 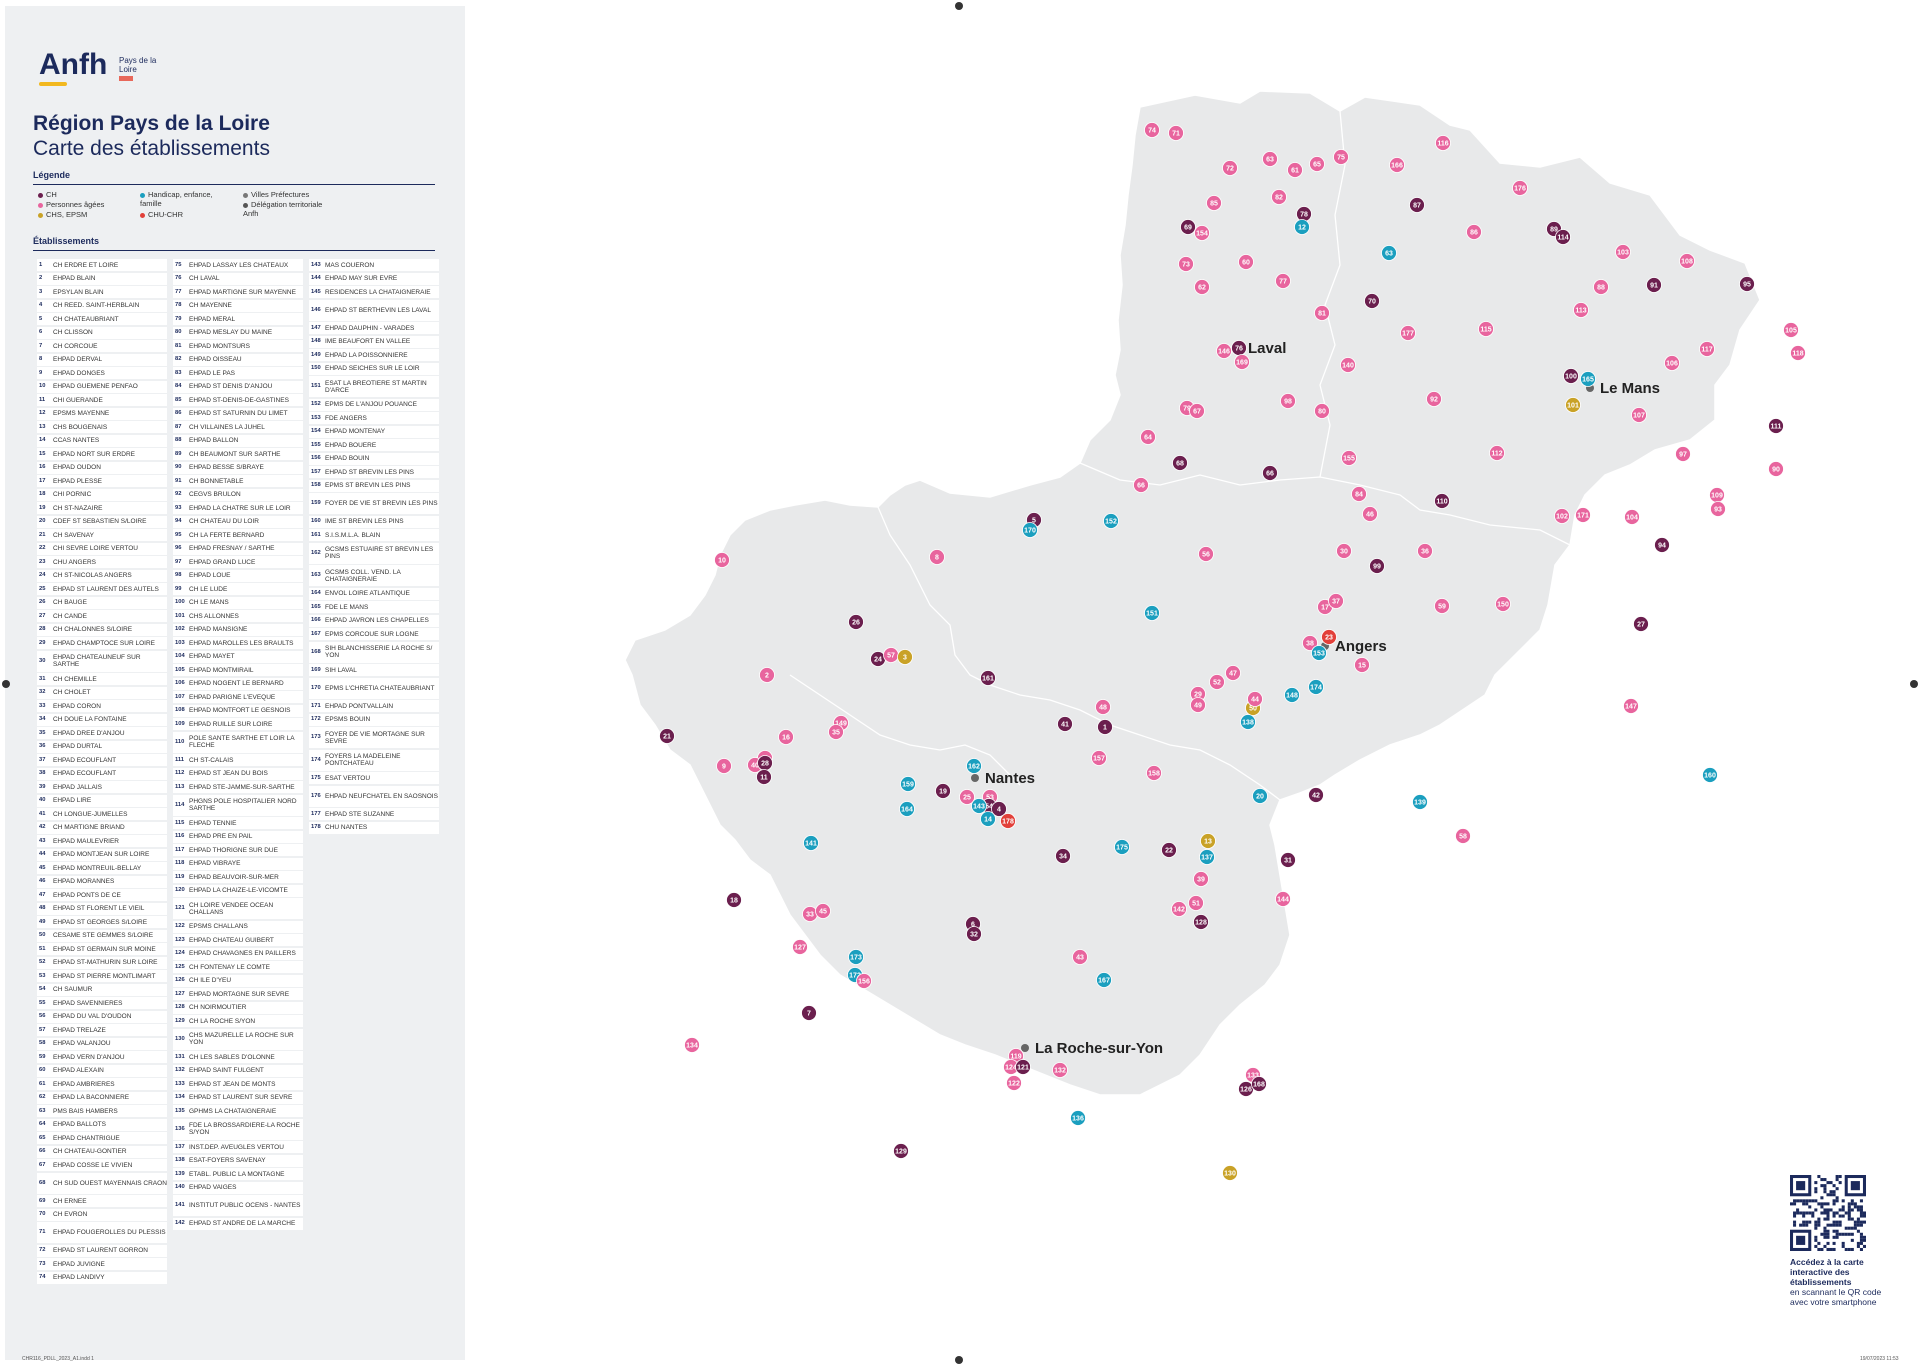 What do you see at coordinates (1463, 836) in the screenshot?
I see `establishment-marker: 58` at bounding box center [1463, 836].